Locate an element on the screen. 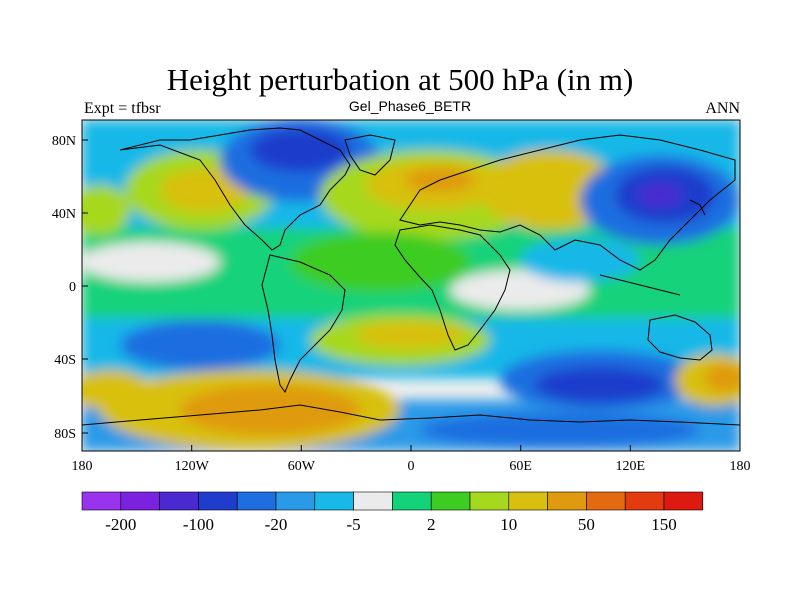 Image resolution: width=800 pixels, height=600 pixels. coast-south-america is located at coordinates (303, 324).